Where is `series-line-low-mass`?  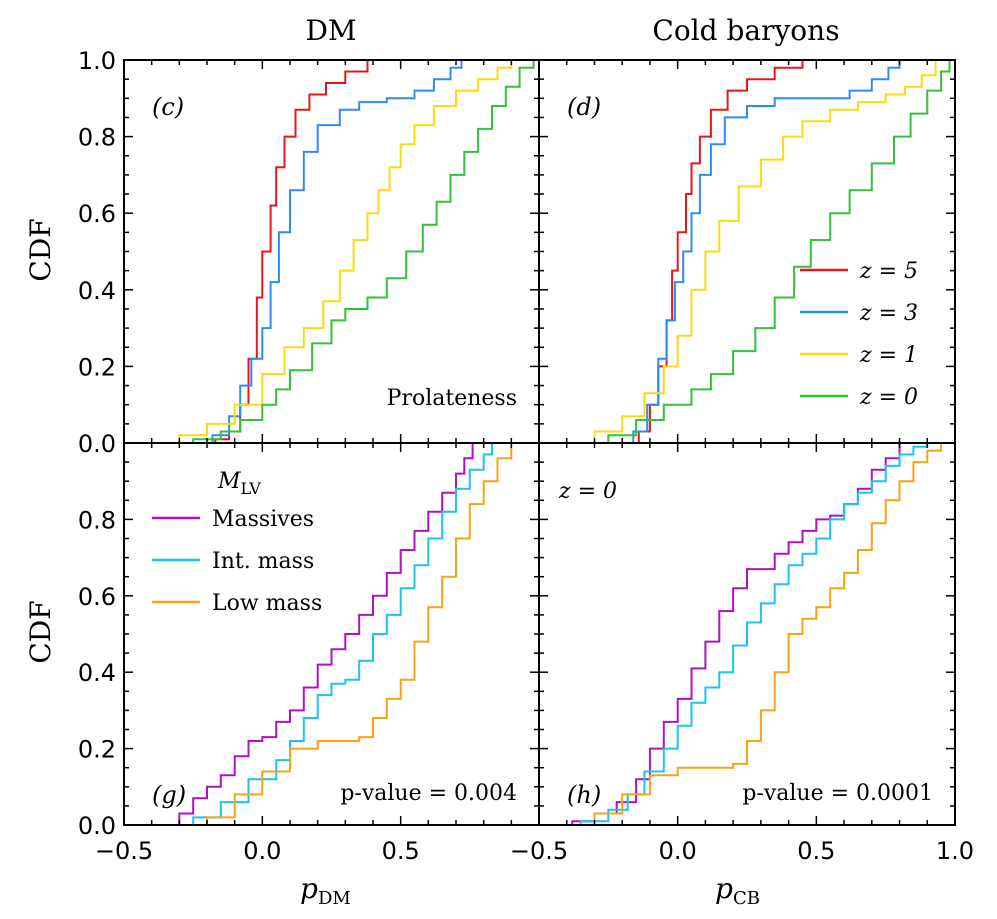 series-line-low-mass is located at coordinates (346, 634).